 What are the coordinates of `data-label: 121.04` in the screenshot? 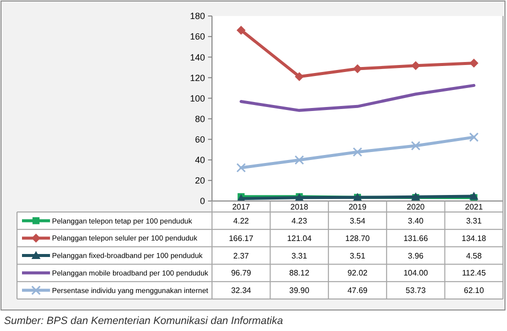 It's located at (299, 238).